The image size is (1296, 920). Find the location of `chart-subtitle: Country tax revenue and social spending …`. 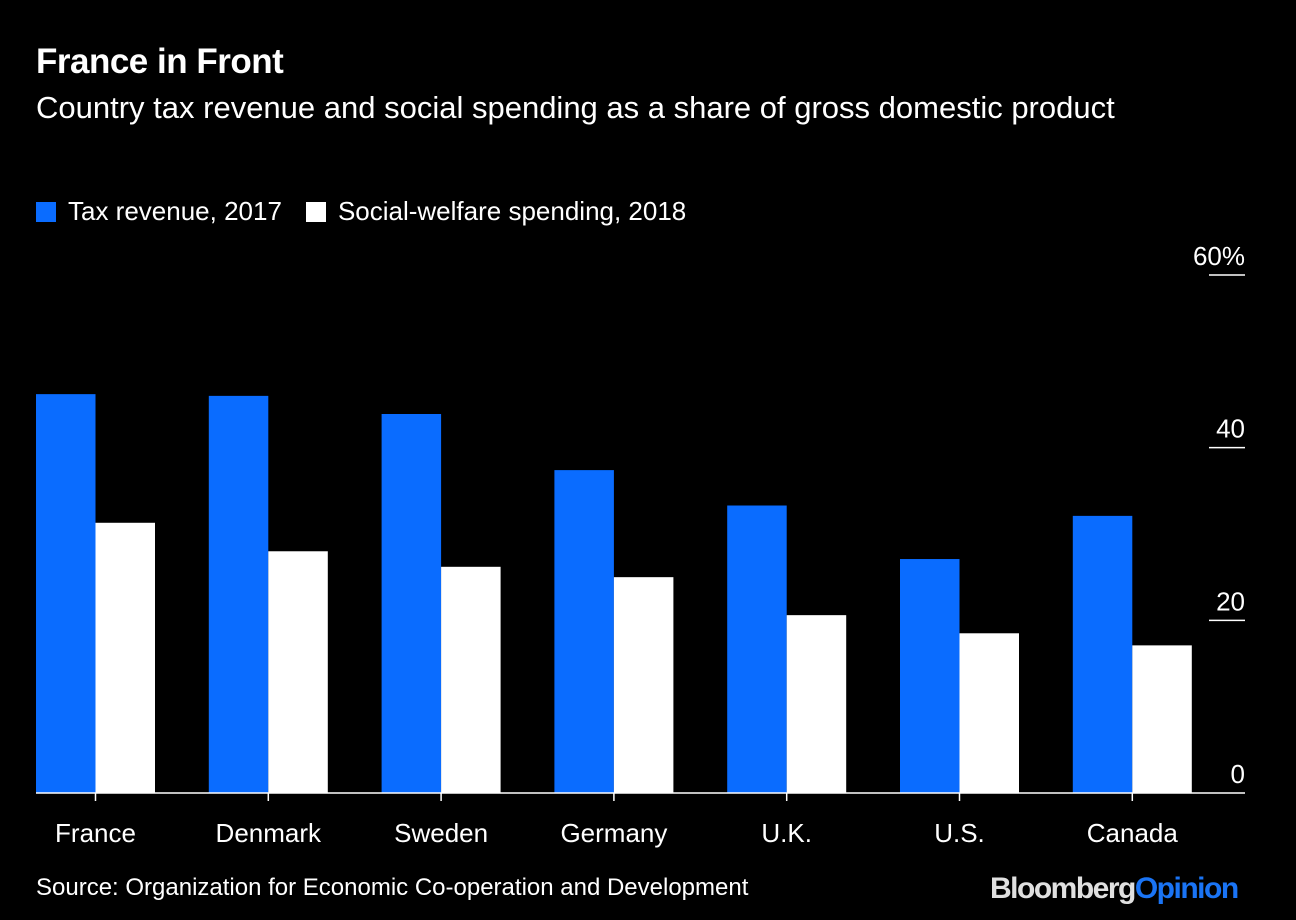

chart-subtitle: Country tax revenue and social spending … is located at coordinates (575, 107).